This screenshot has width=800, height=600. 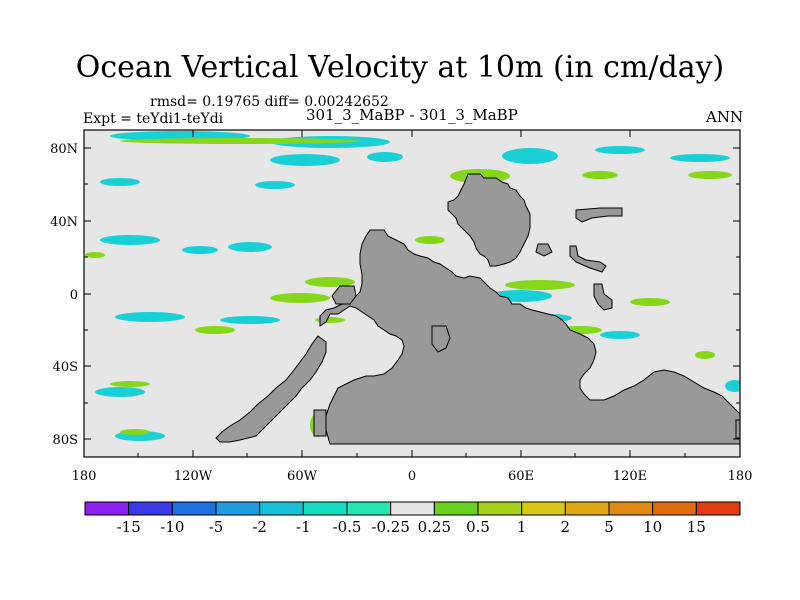 What do you see at coordinates (129, 527) in the screenshot?
I see `colorbar-label: -15` at bounding box center [129, 527].